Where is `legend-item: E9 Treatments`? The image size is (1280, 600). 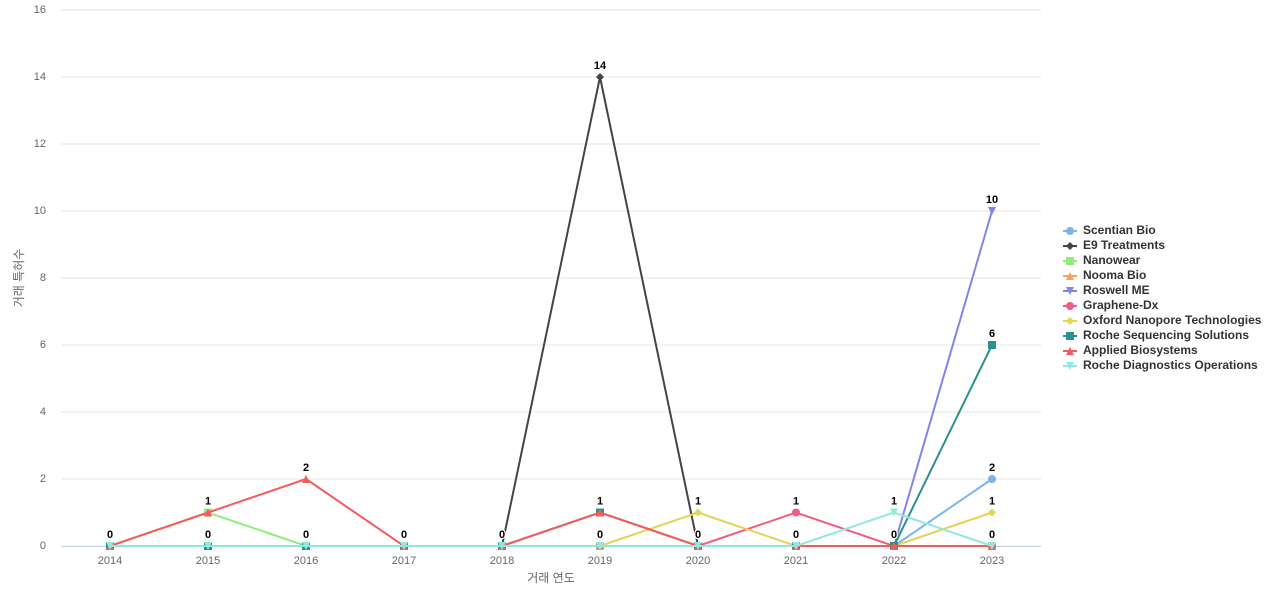 legend-item: E9 Treatments is located at coordinates (1114, 245).